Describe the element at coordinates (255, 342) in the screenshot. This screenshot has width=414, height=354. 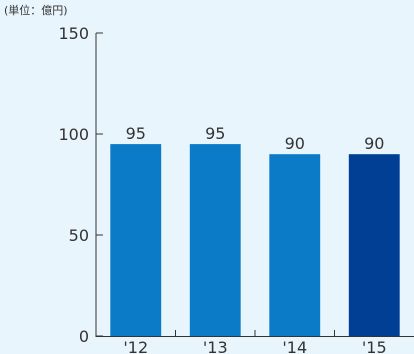
I see `x-axis-ticks: '12 '13 '14 '15` at that location.